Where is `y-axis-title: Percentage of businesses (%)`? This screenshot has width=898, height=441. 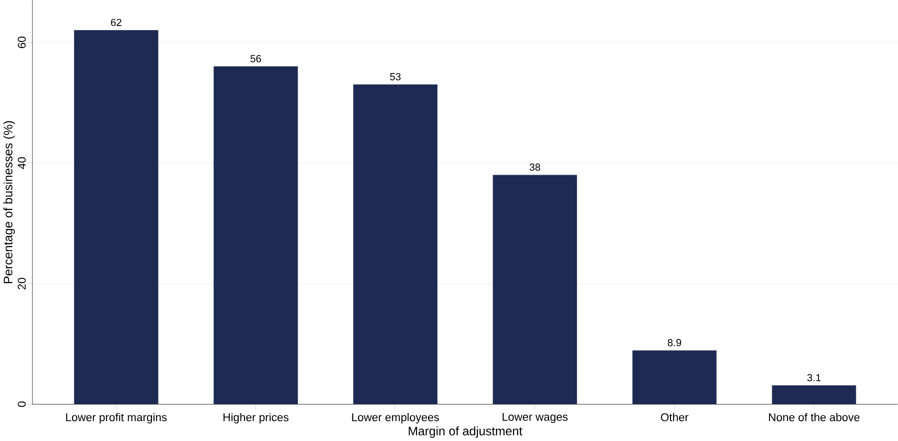
y-axis-title: Percentage of businesses (%) is located at coordinates (9, 202).